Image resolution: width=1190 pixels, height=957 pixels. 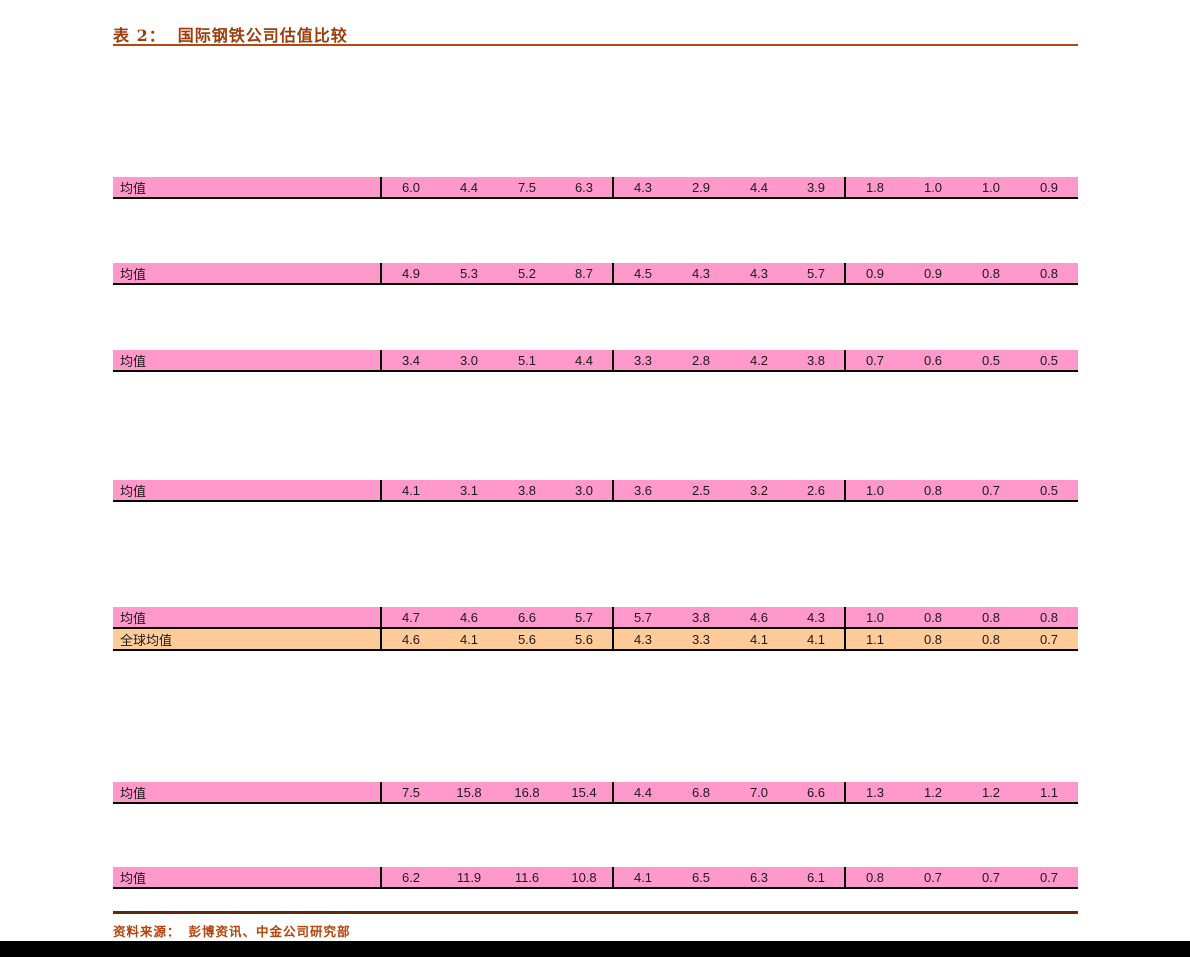 I want to click on value-cell: 5.3, so click(x=469, y=273).